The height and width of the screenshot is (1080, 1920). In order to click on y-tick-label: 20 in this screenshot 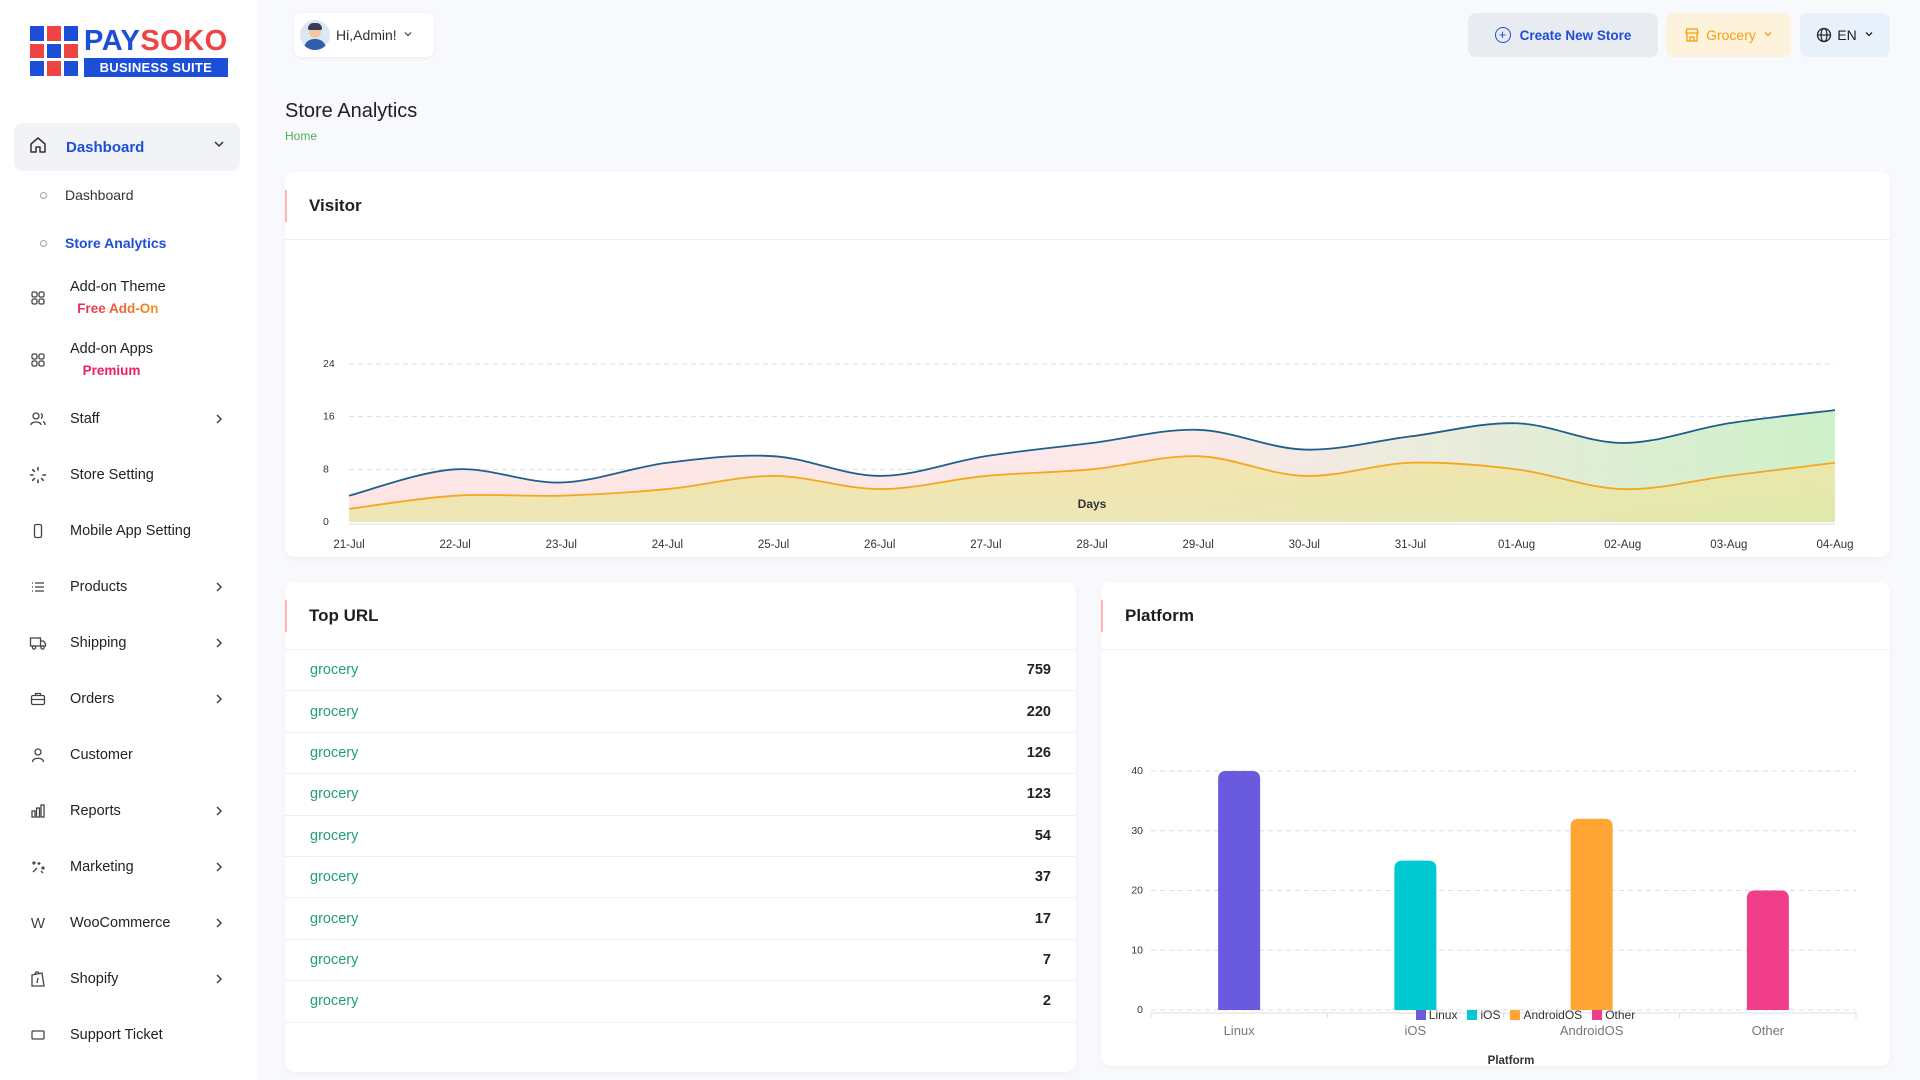, I will do `click(1137, 891)`.